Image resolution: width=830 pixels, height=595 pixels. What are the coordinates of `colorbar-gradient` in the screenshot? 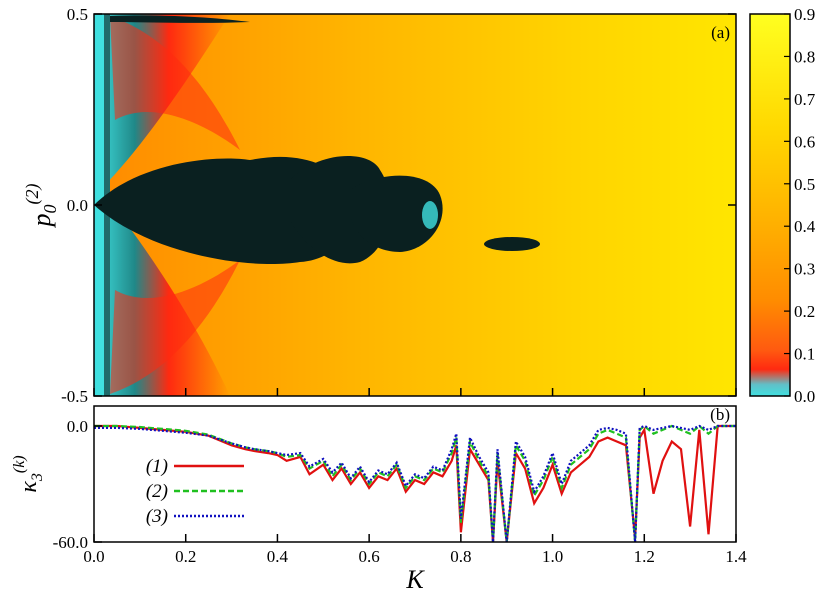 It's located at (770, 205).